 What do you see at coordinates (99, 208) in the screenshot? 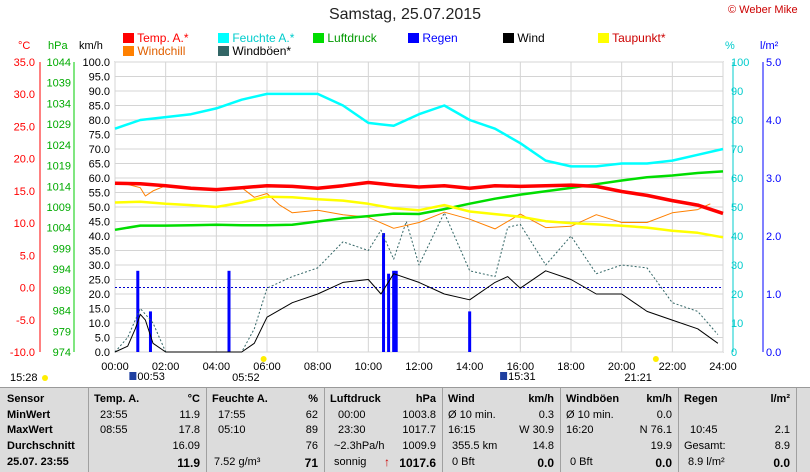
I see `tick-label-kmh: 50.0` at bounding box center [99, 208].